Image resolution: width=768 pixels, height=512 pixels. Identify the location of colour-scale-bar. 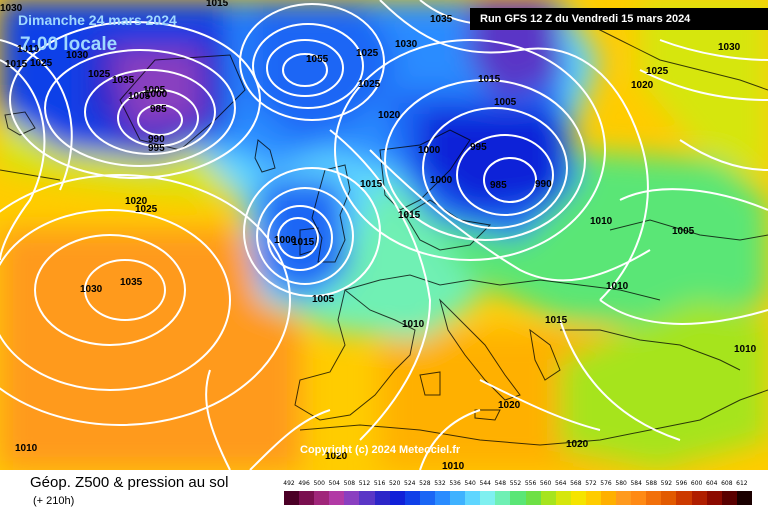
(518, 498).